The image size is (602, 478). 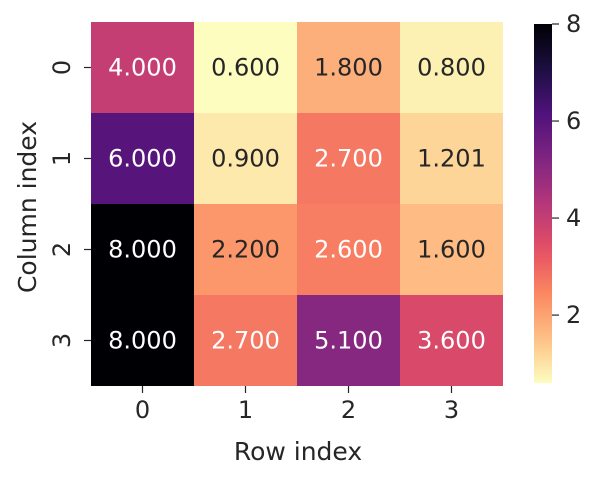 What do you see at coordinates (566, 169) in the screenshot?
I see `colorbar-ticks: 2 4 6 8` at bounding box center [566, 169].